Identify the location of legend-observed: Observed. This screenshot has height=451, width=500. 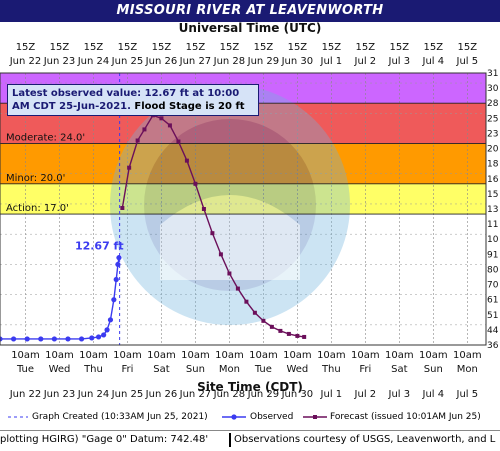
(272, 417).